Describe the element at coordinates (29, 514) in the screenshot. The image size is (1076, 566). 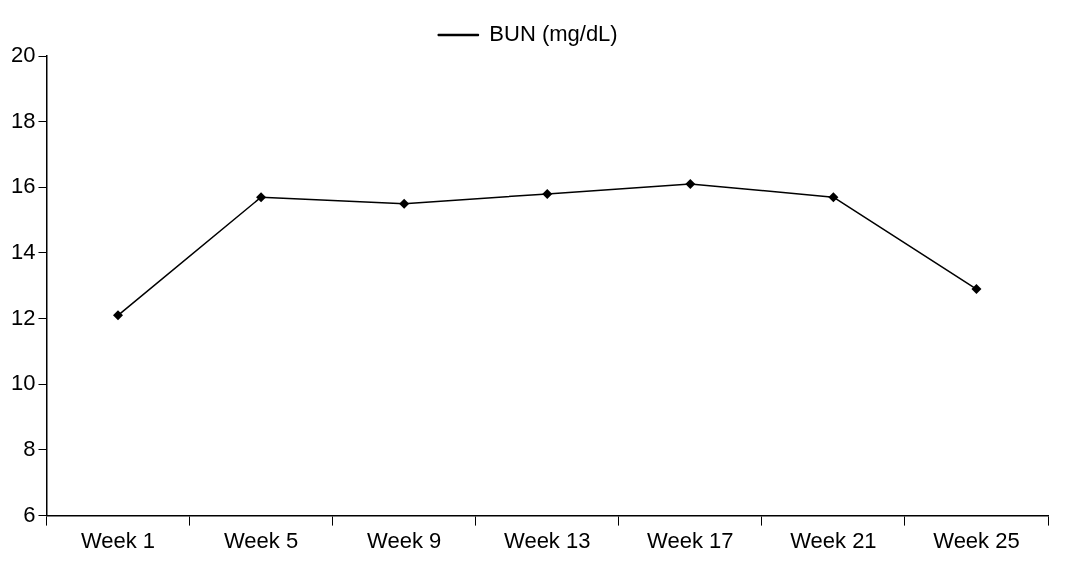
I see `y-tick-label: 6` at that location.